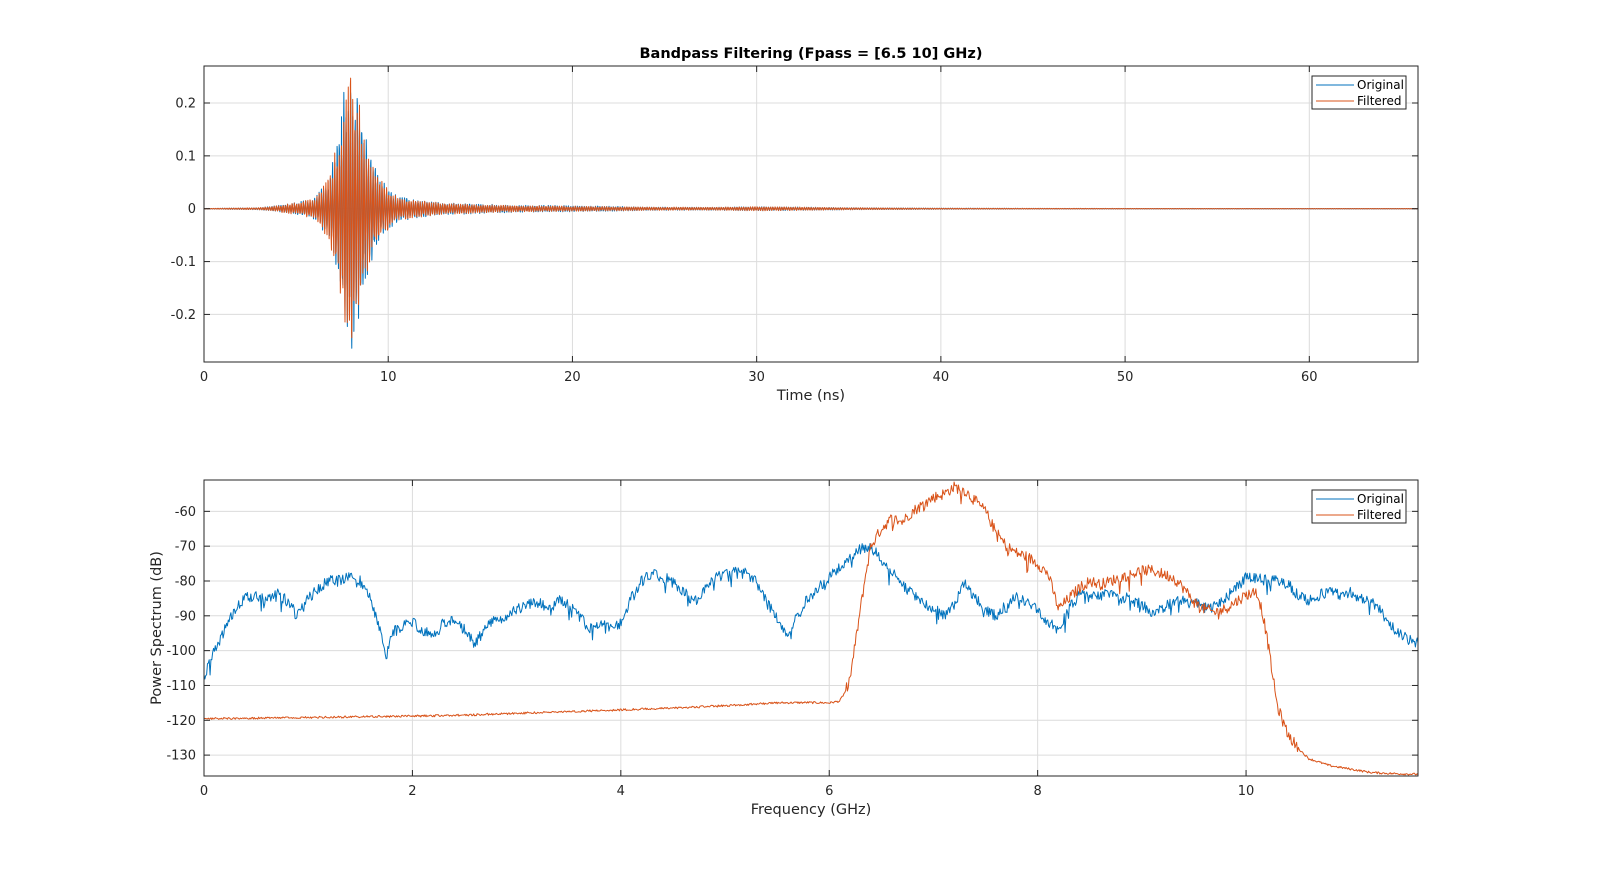  I want to click on y-axis-label: Power Spectrum (dB), so click(157, 628).